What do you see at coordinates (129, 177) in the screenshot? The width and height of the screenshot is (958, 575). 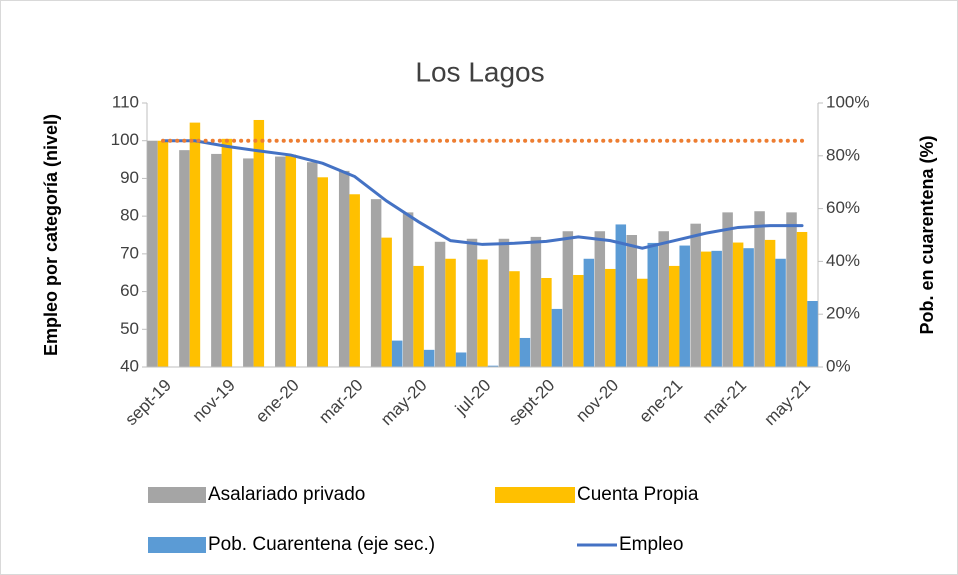 I see `y-tick-label: 90` at bounding box center [129, 177].